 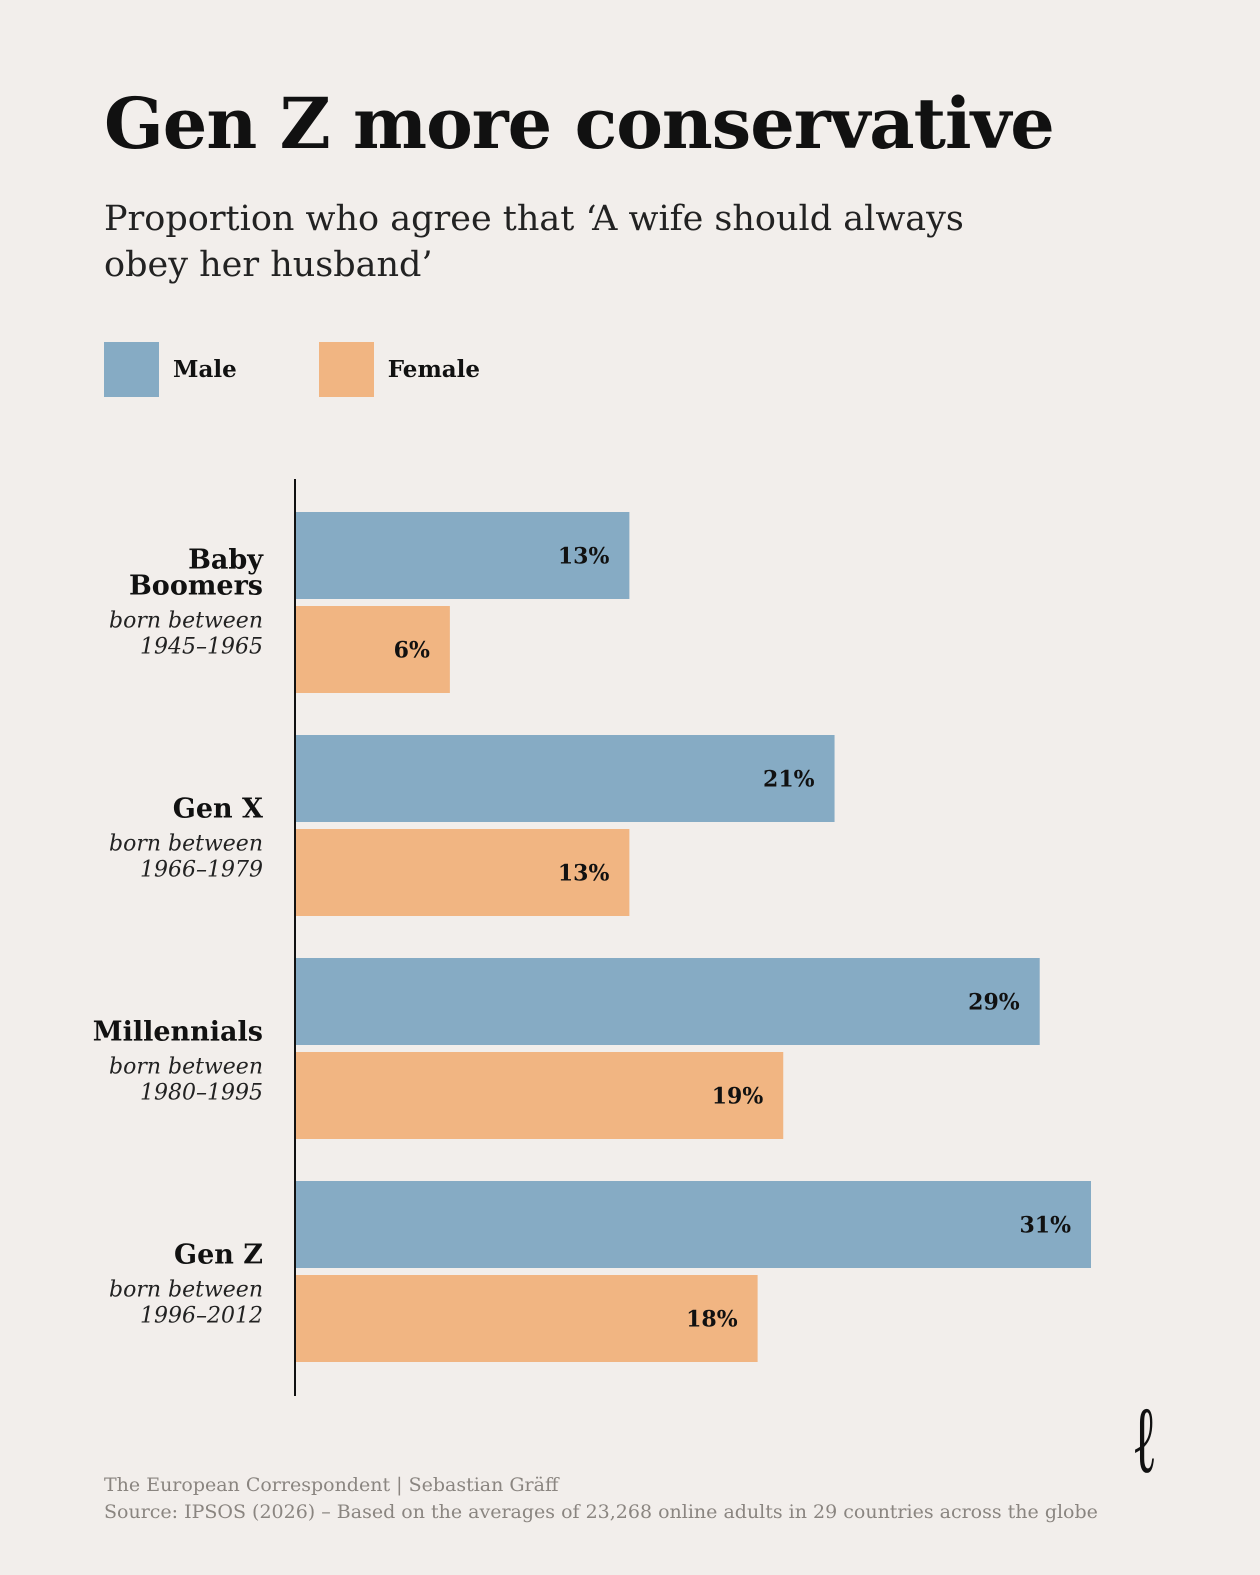 I want to click on legend: Male Female, so click(x=333, y=369).